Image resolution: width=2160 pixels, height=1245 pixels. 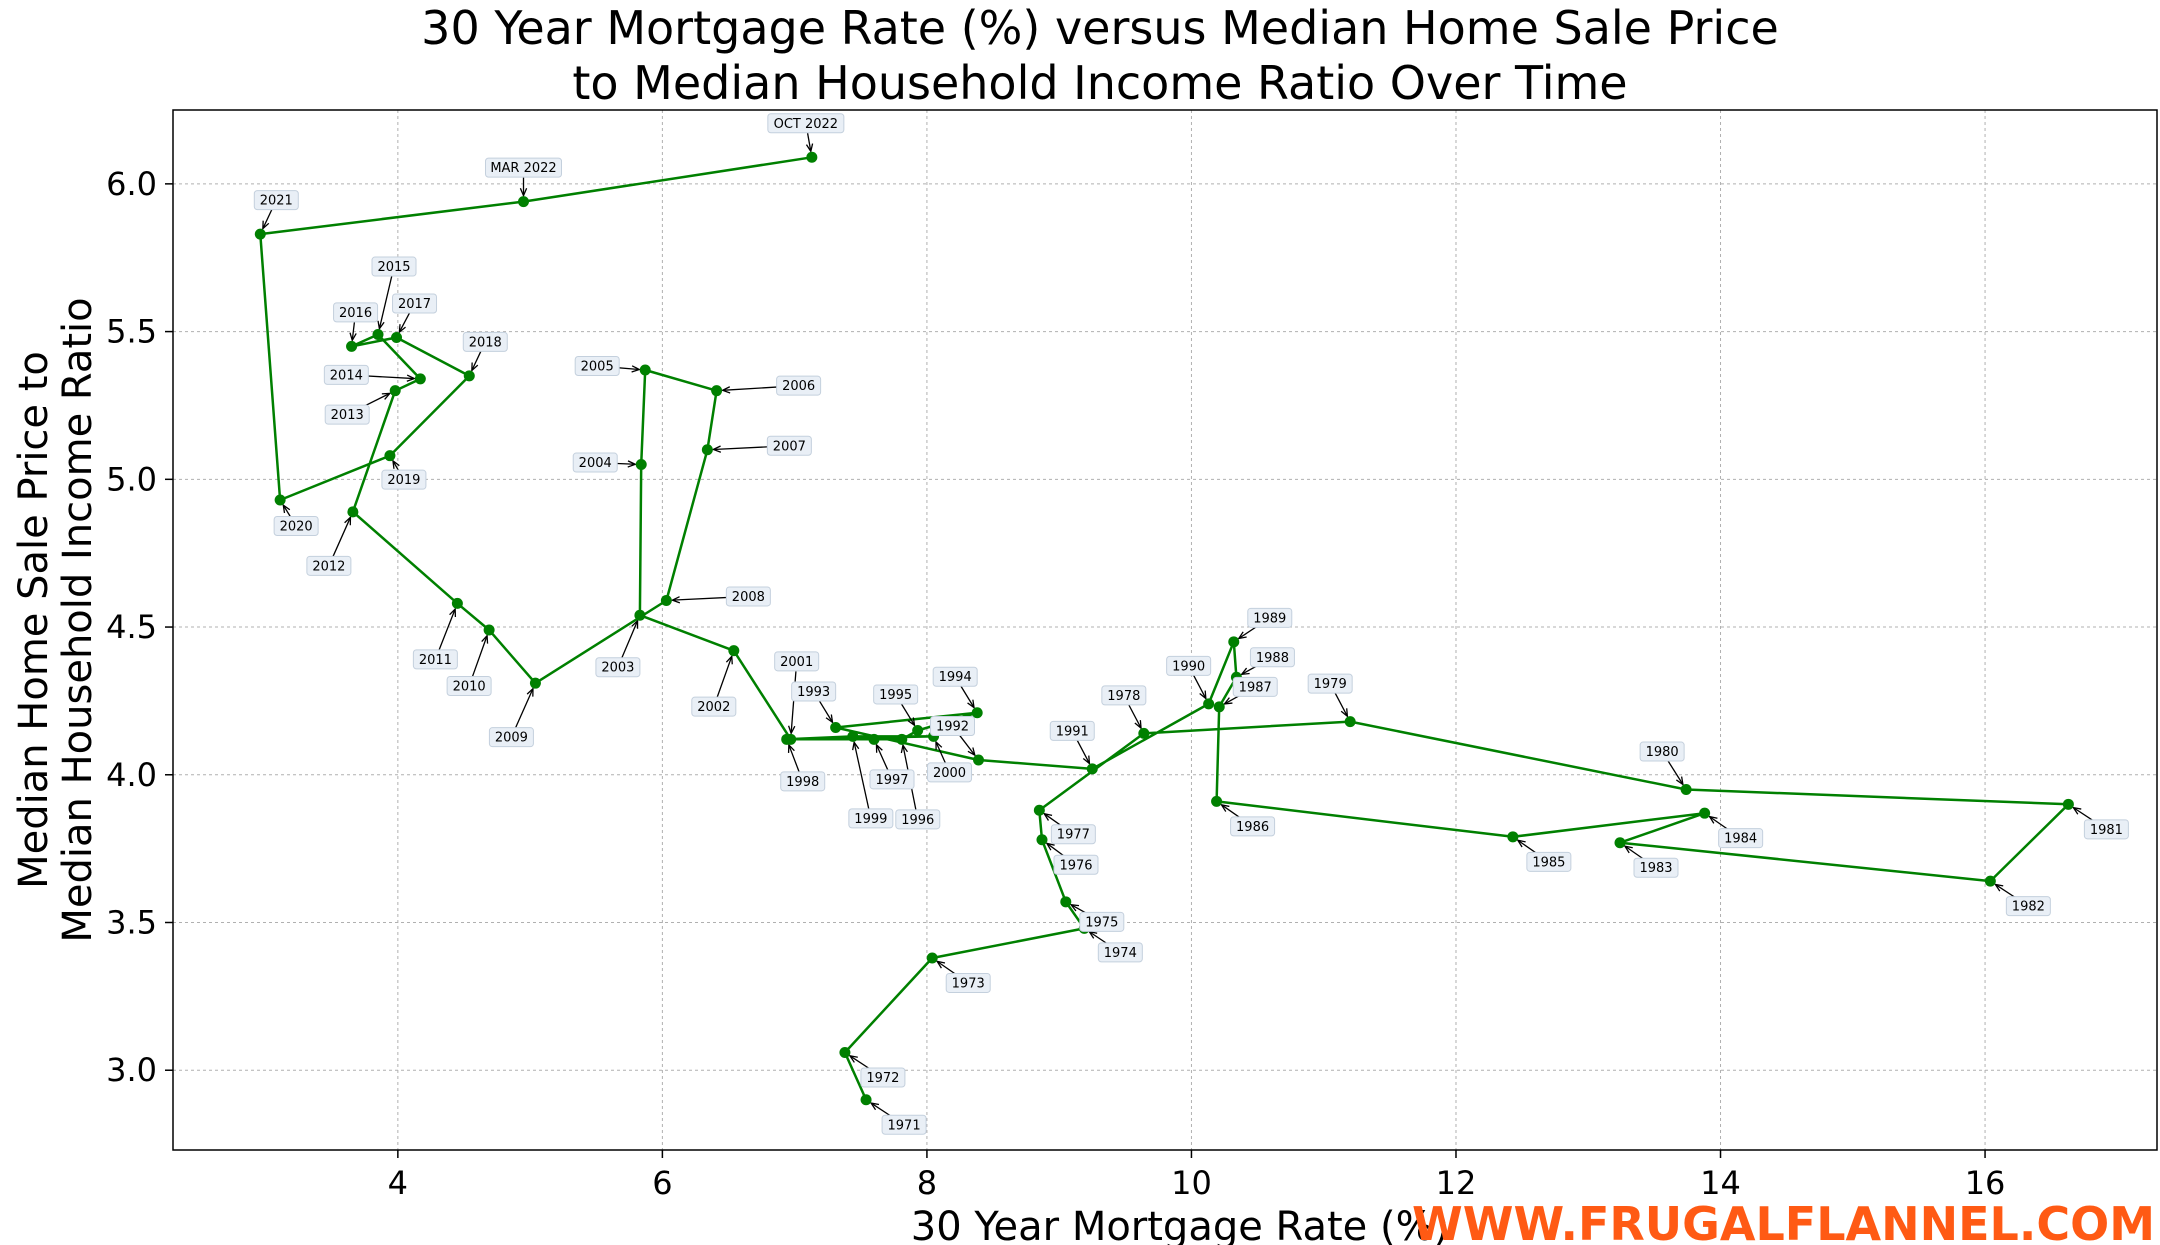 I want to click on point-label: 1988, so click(x=1272, y=657).